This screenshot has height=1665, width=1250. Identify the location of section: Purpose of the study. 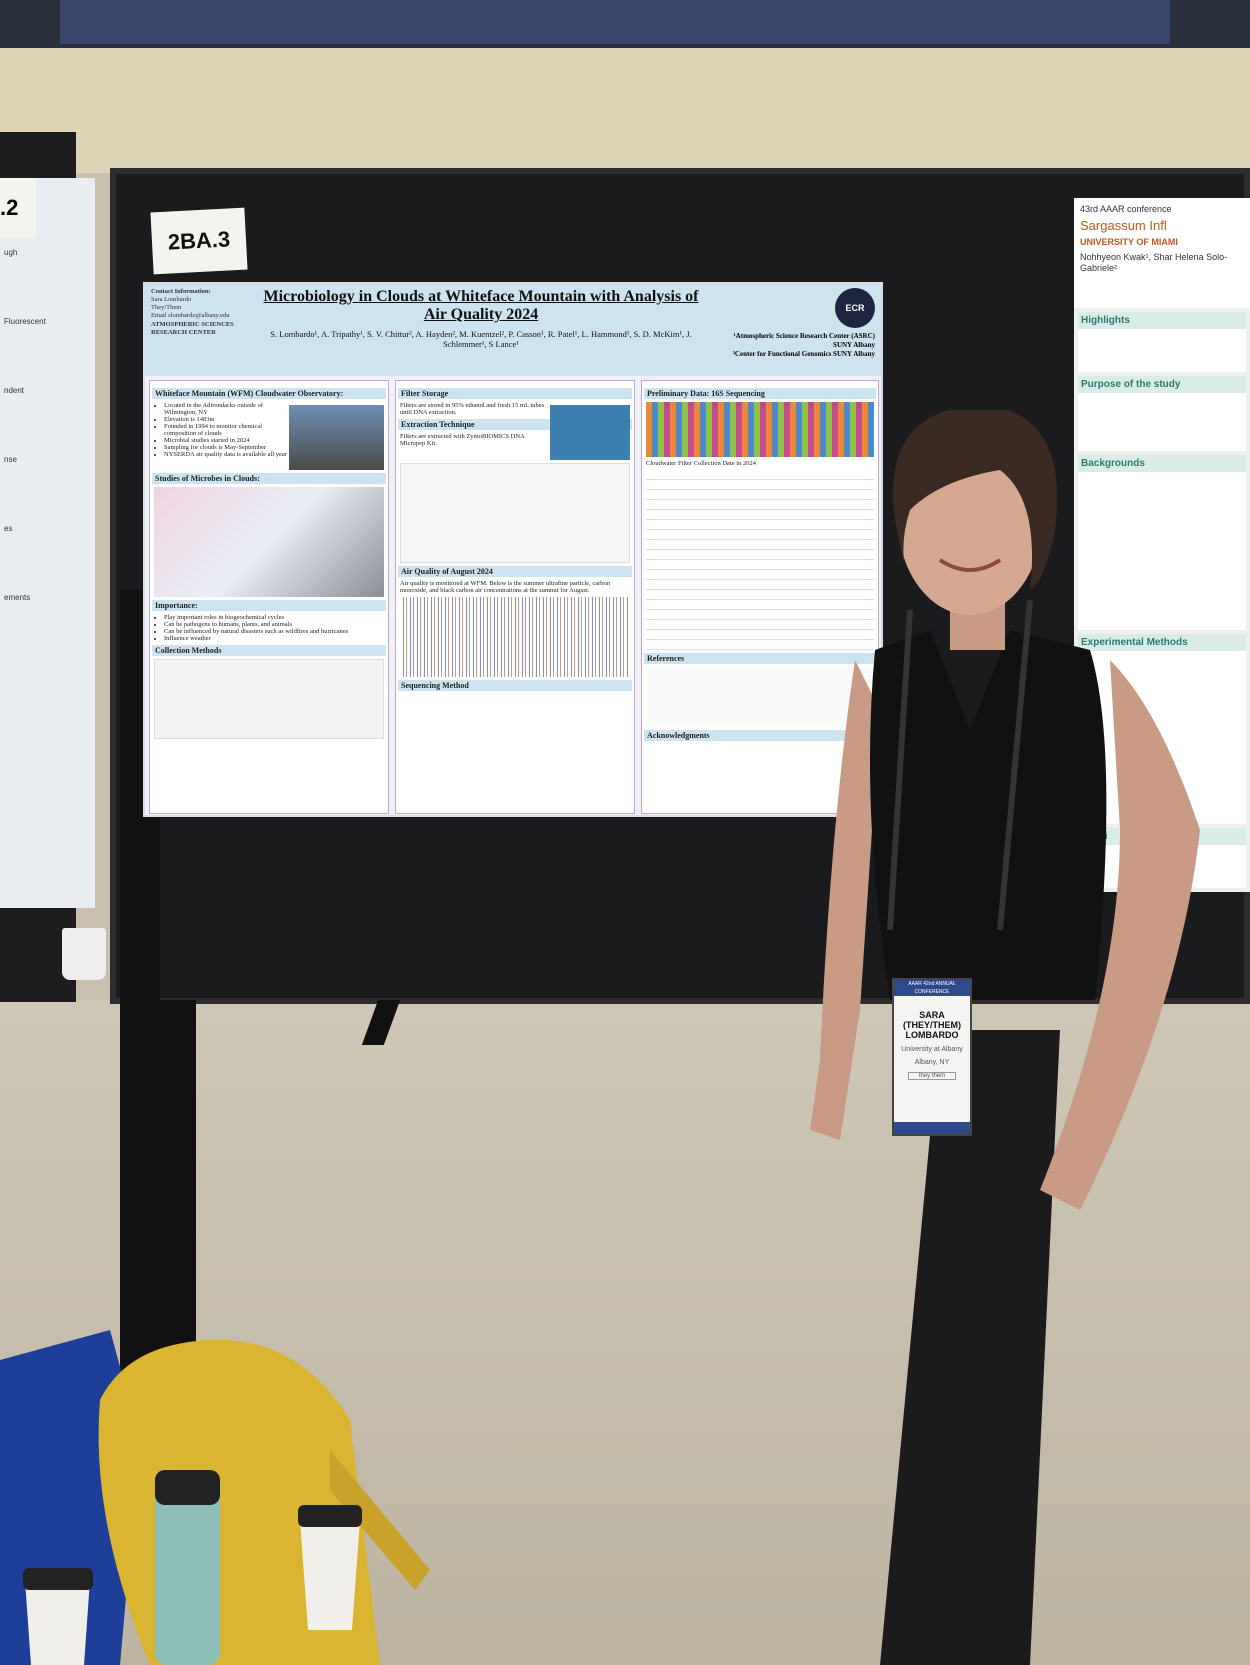
(1162, 413).